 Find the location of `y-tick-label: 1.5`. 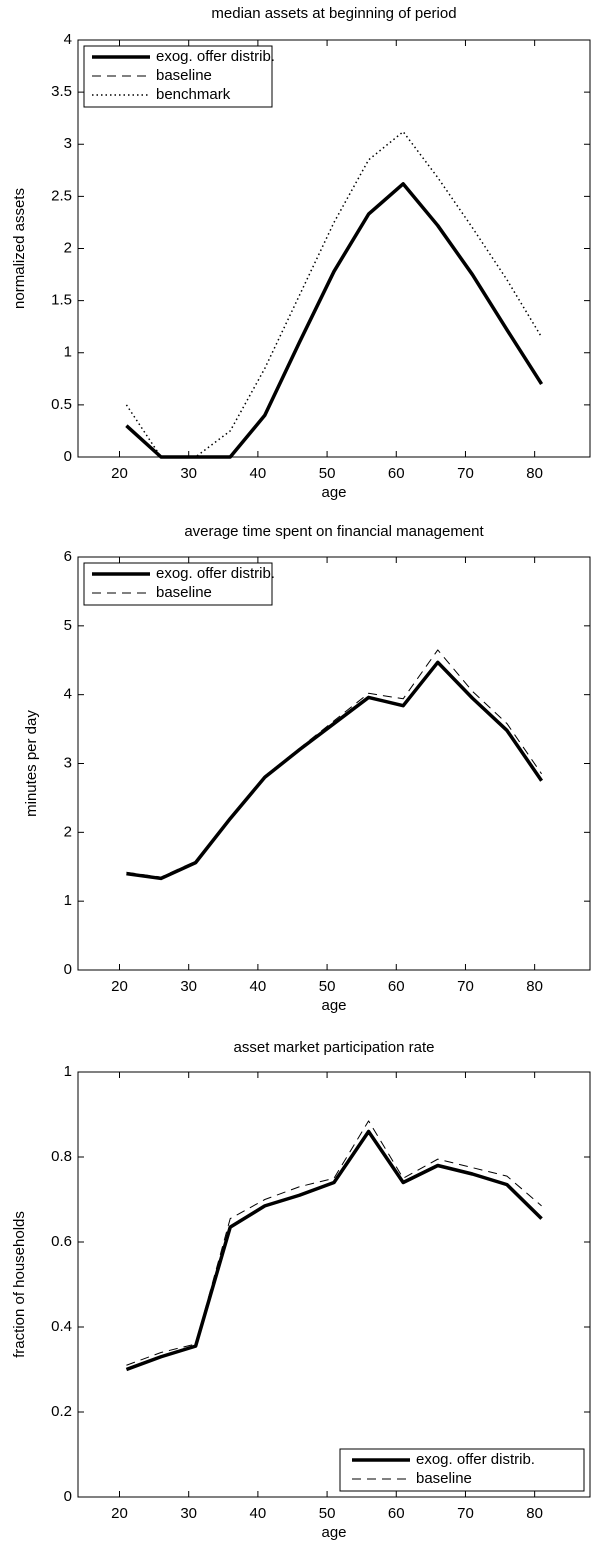

y-tick-label: 1.5 is located at coordinates (61, 300).